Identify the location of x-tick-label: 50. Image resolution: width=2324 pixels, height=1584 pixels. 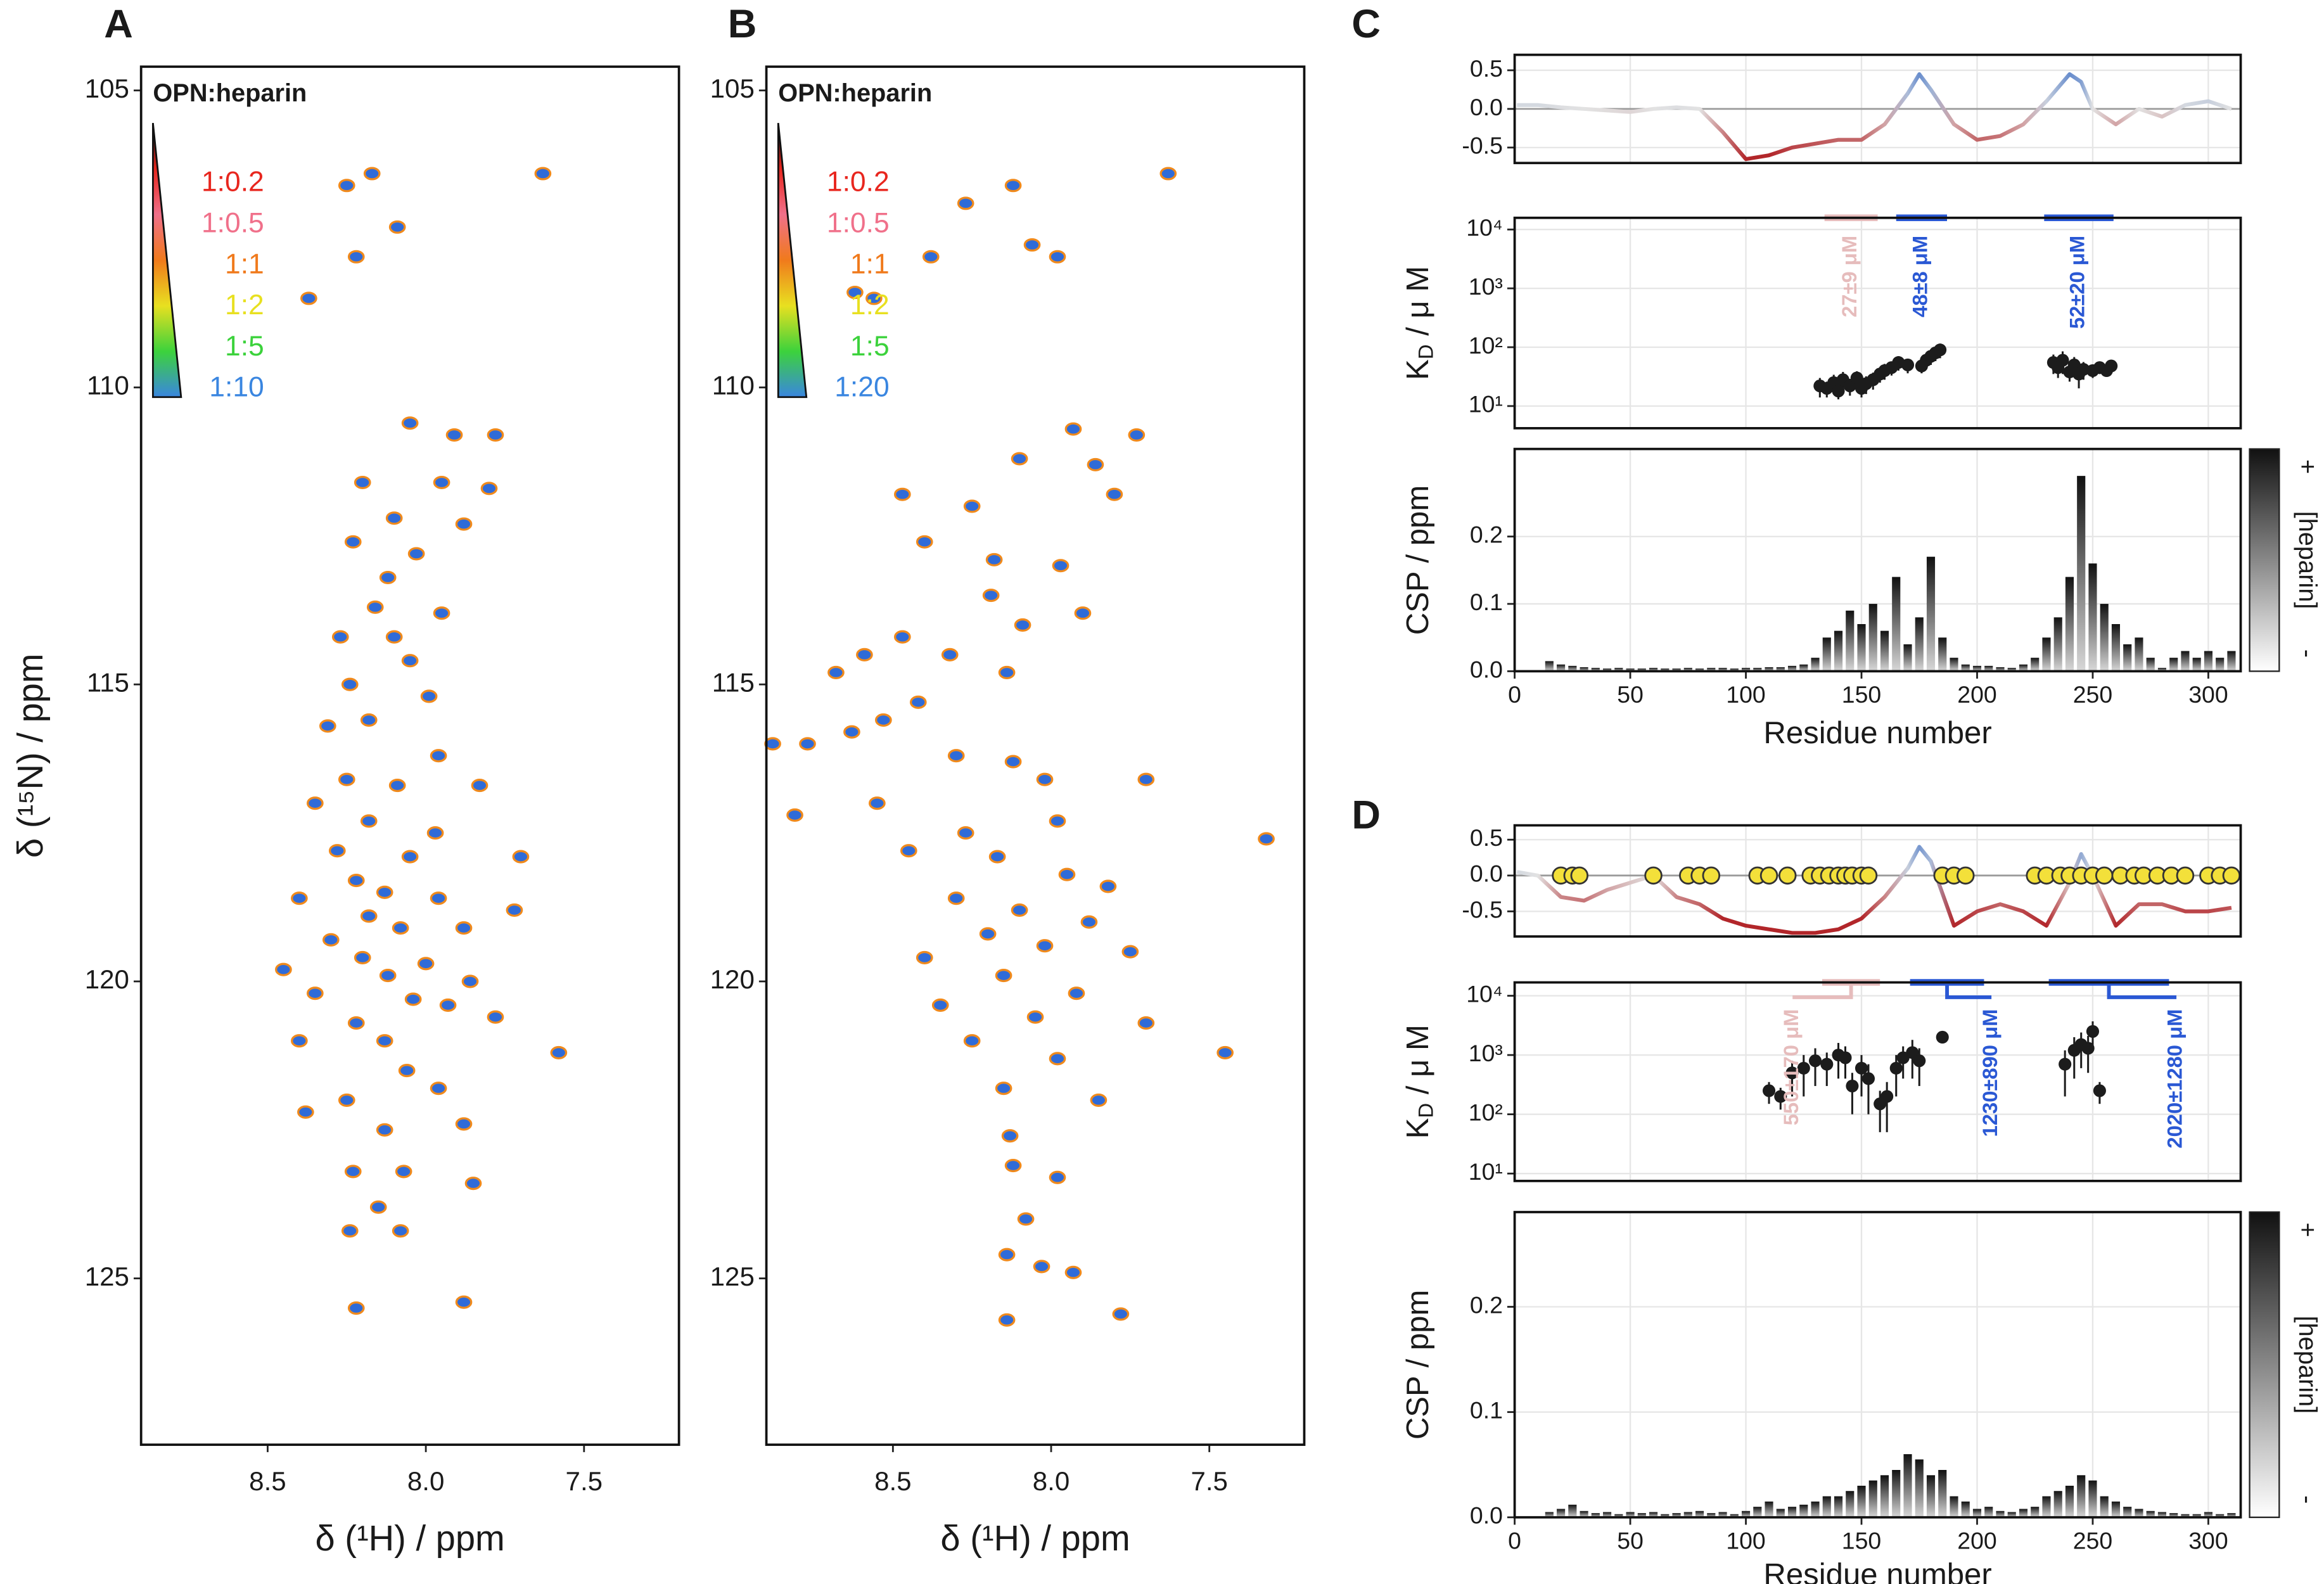
(1630, 1541).